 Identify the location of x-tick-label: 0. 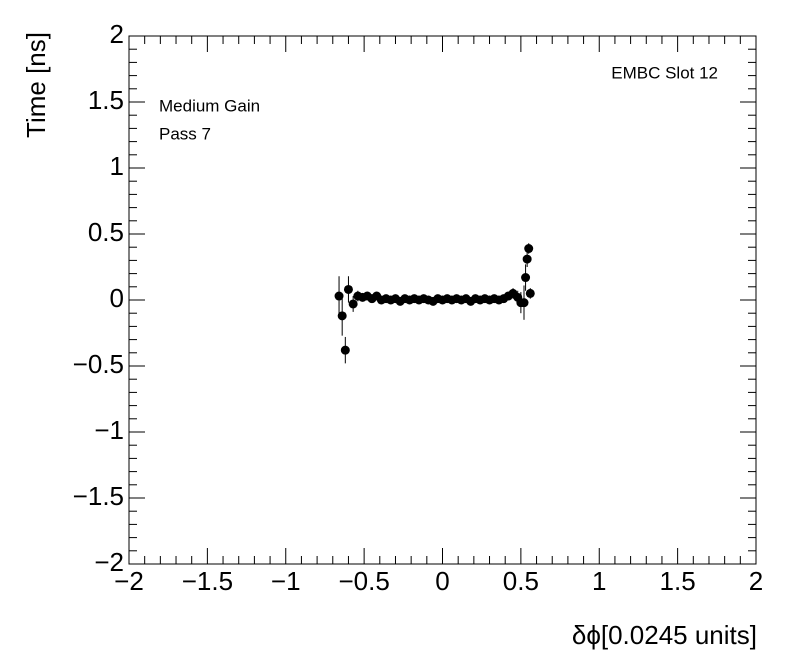
(442, 581).